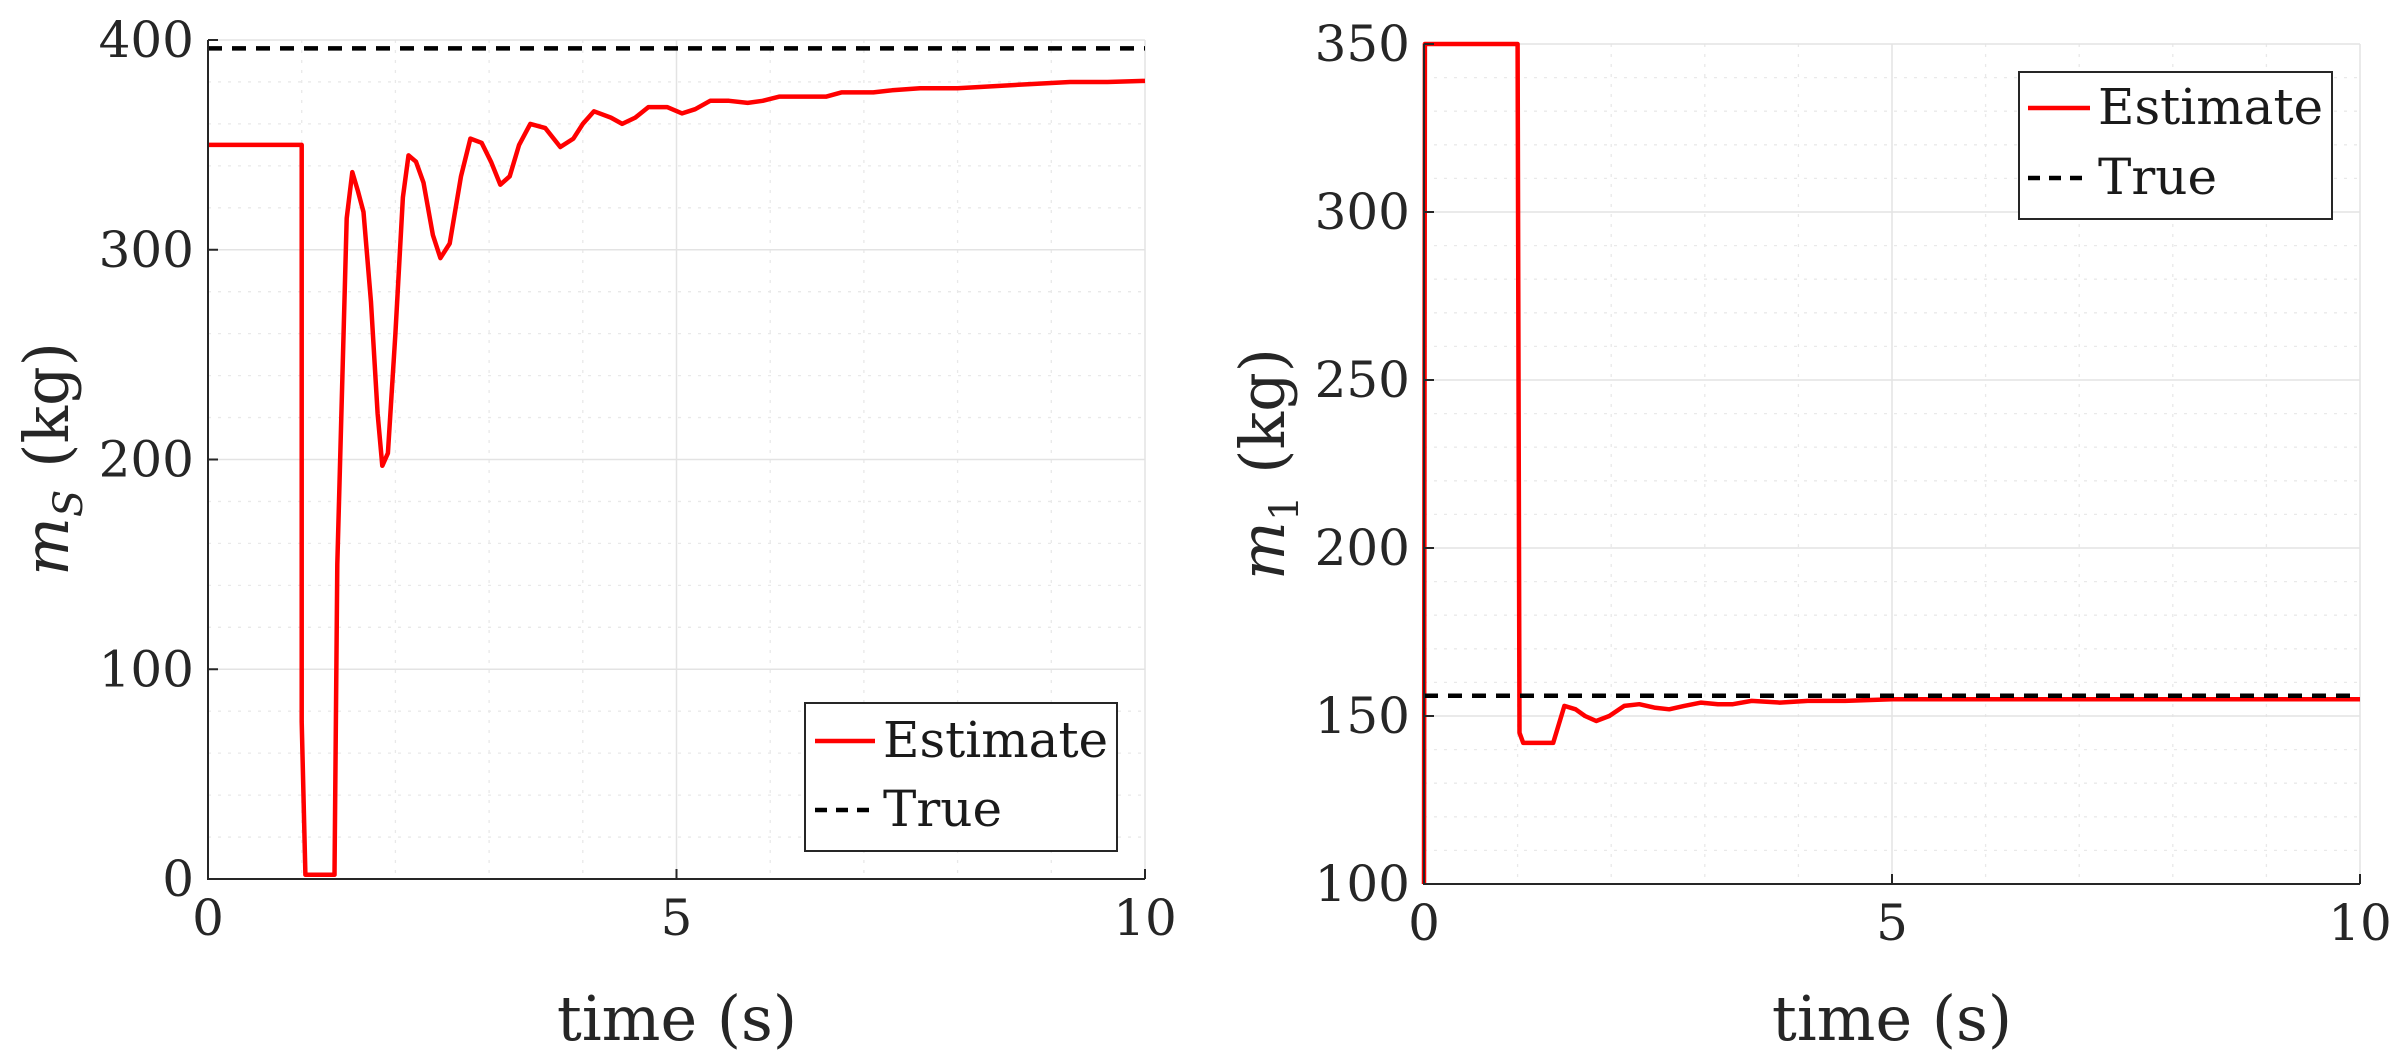 This screenshot has width=2396, height=1062. What do you see at coordinates (178, 879) in the screenshot?
I see `y-tick-label: 0` at bounding box center [178, 879].